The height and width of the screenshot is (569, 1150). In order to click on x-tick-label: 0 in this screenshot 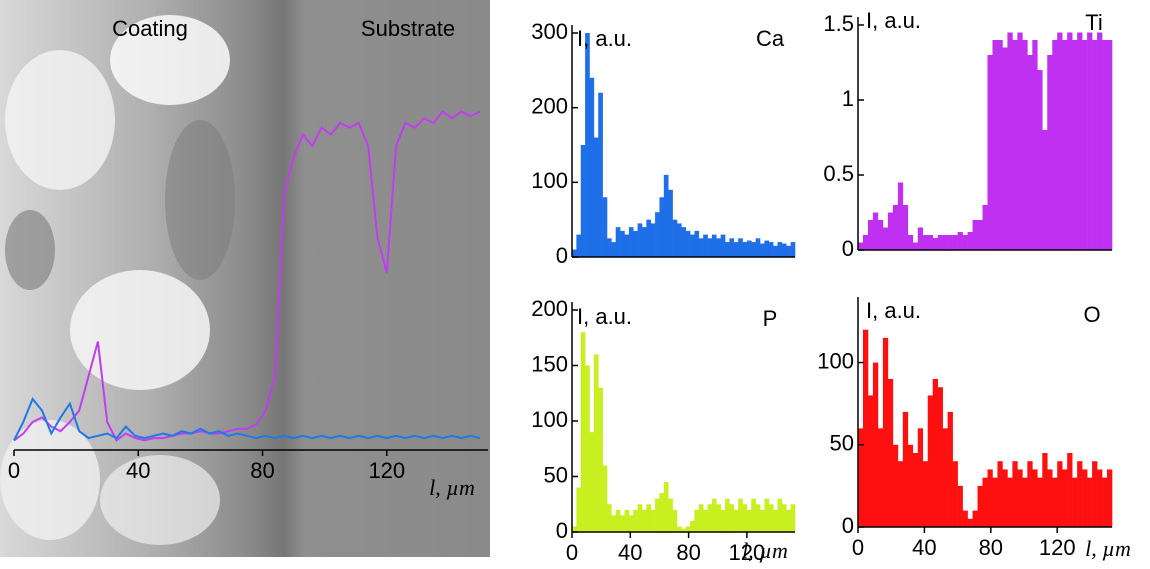, I will do `click(14, 470)`.